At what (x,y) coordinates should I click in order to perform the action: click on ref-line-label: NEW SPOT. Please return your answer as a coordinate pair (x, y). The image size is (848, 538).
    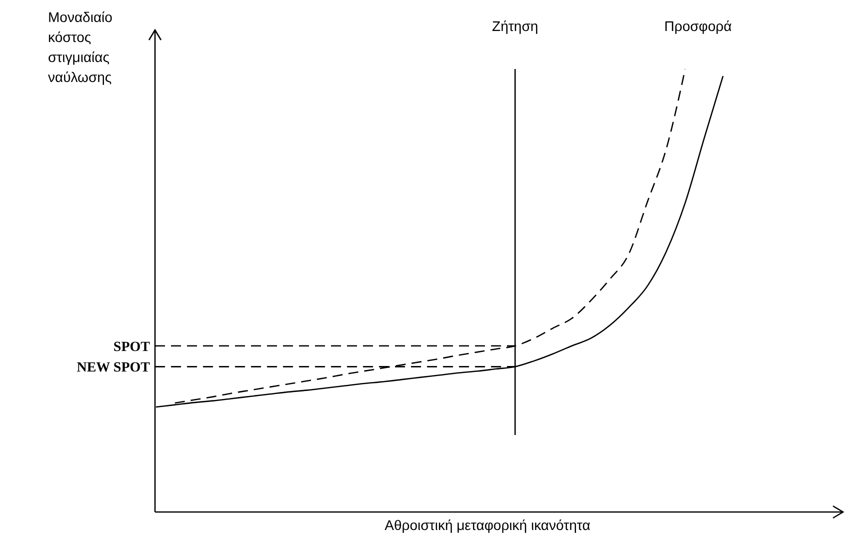
    Looking at the image, I should click on (113, 368).